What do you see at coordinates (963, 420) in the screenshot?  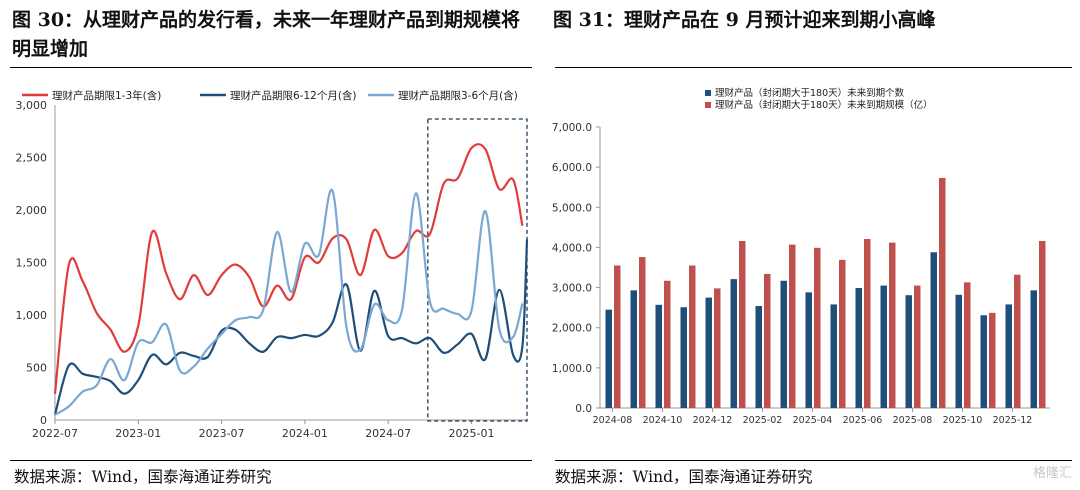 I see `x-tick-label: 2025-10` at bounding box center [963, 420].